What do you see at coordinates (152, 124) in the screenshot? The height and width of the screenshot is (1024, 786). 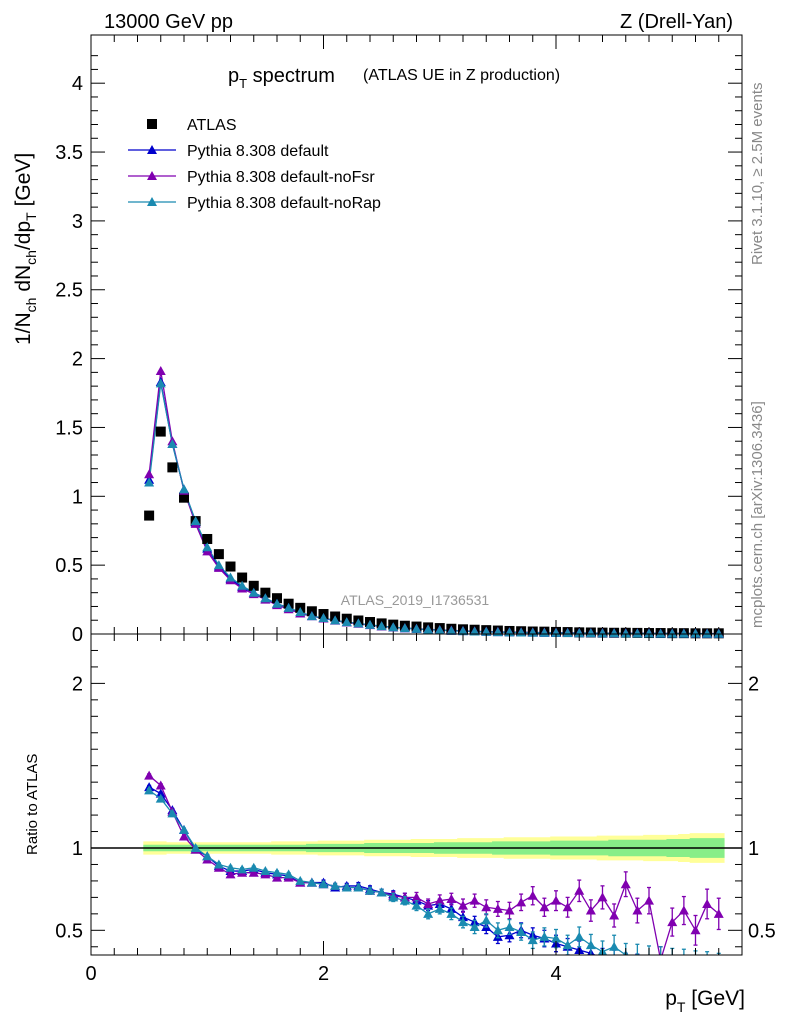 I see `legend-entry-atlas-marker` at bounding box center [152, 124].